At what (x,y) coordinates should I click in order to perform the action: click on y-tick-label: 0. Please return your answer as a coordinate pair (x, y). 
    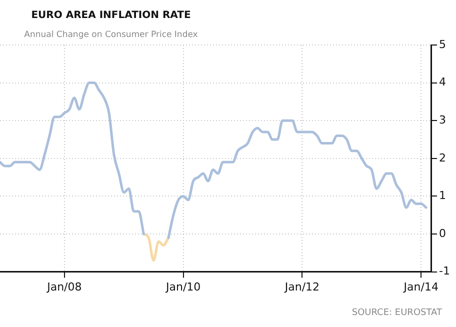
    Looking at the image, I should click on (442, 233).